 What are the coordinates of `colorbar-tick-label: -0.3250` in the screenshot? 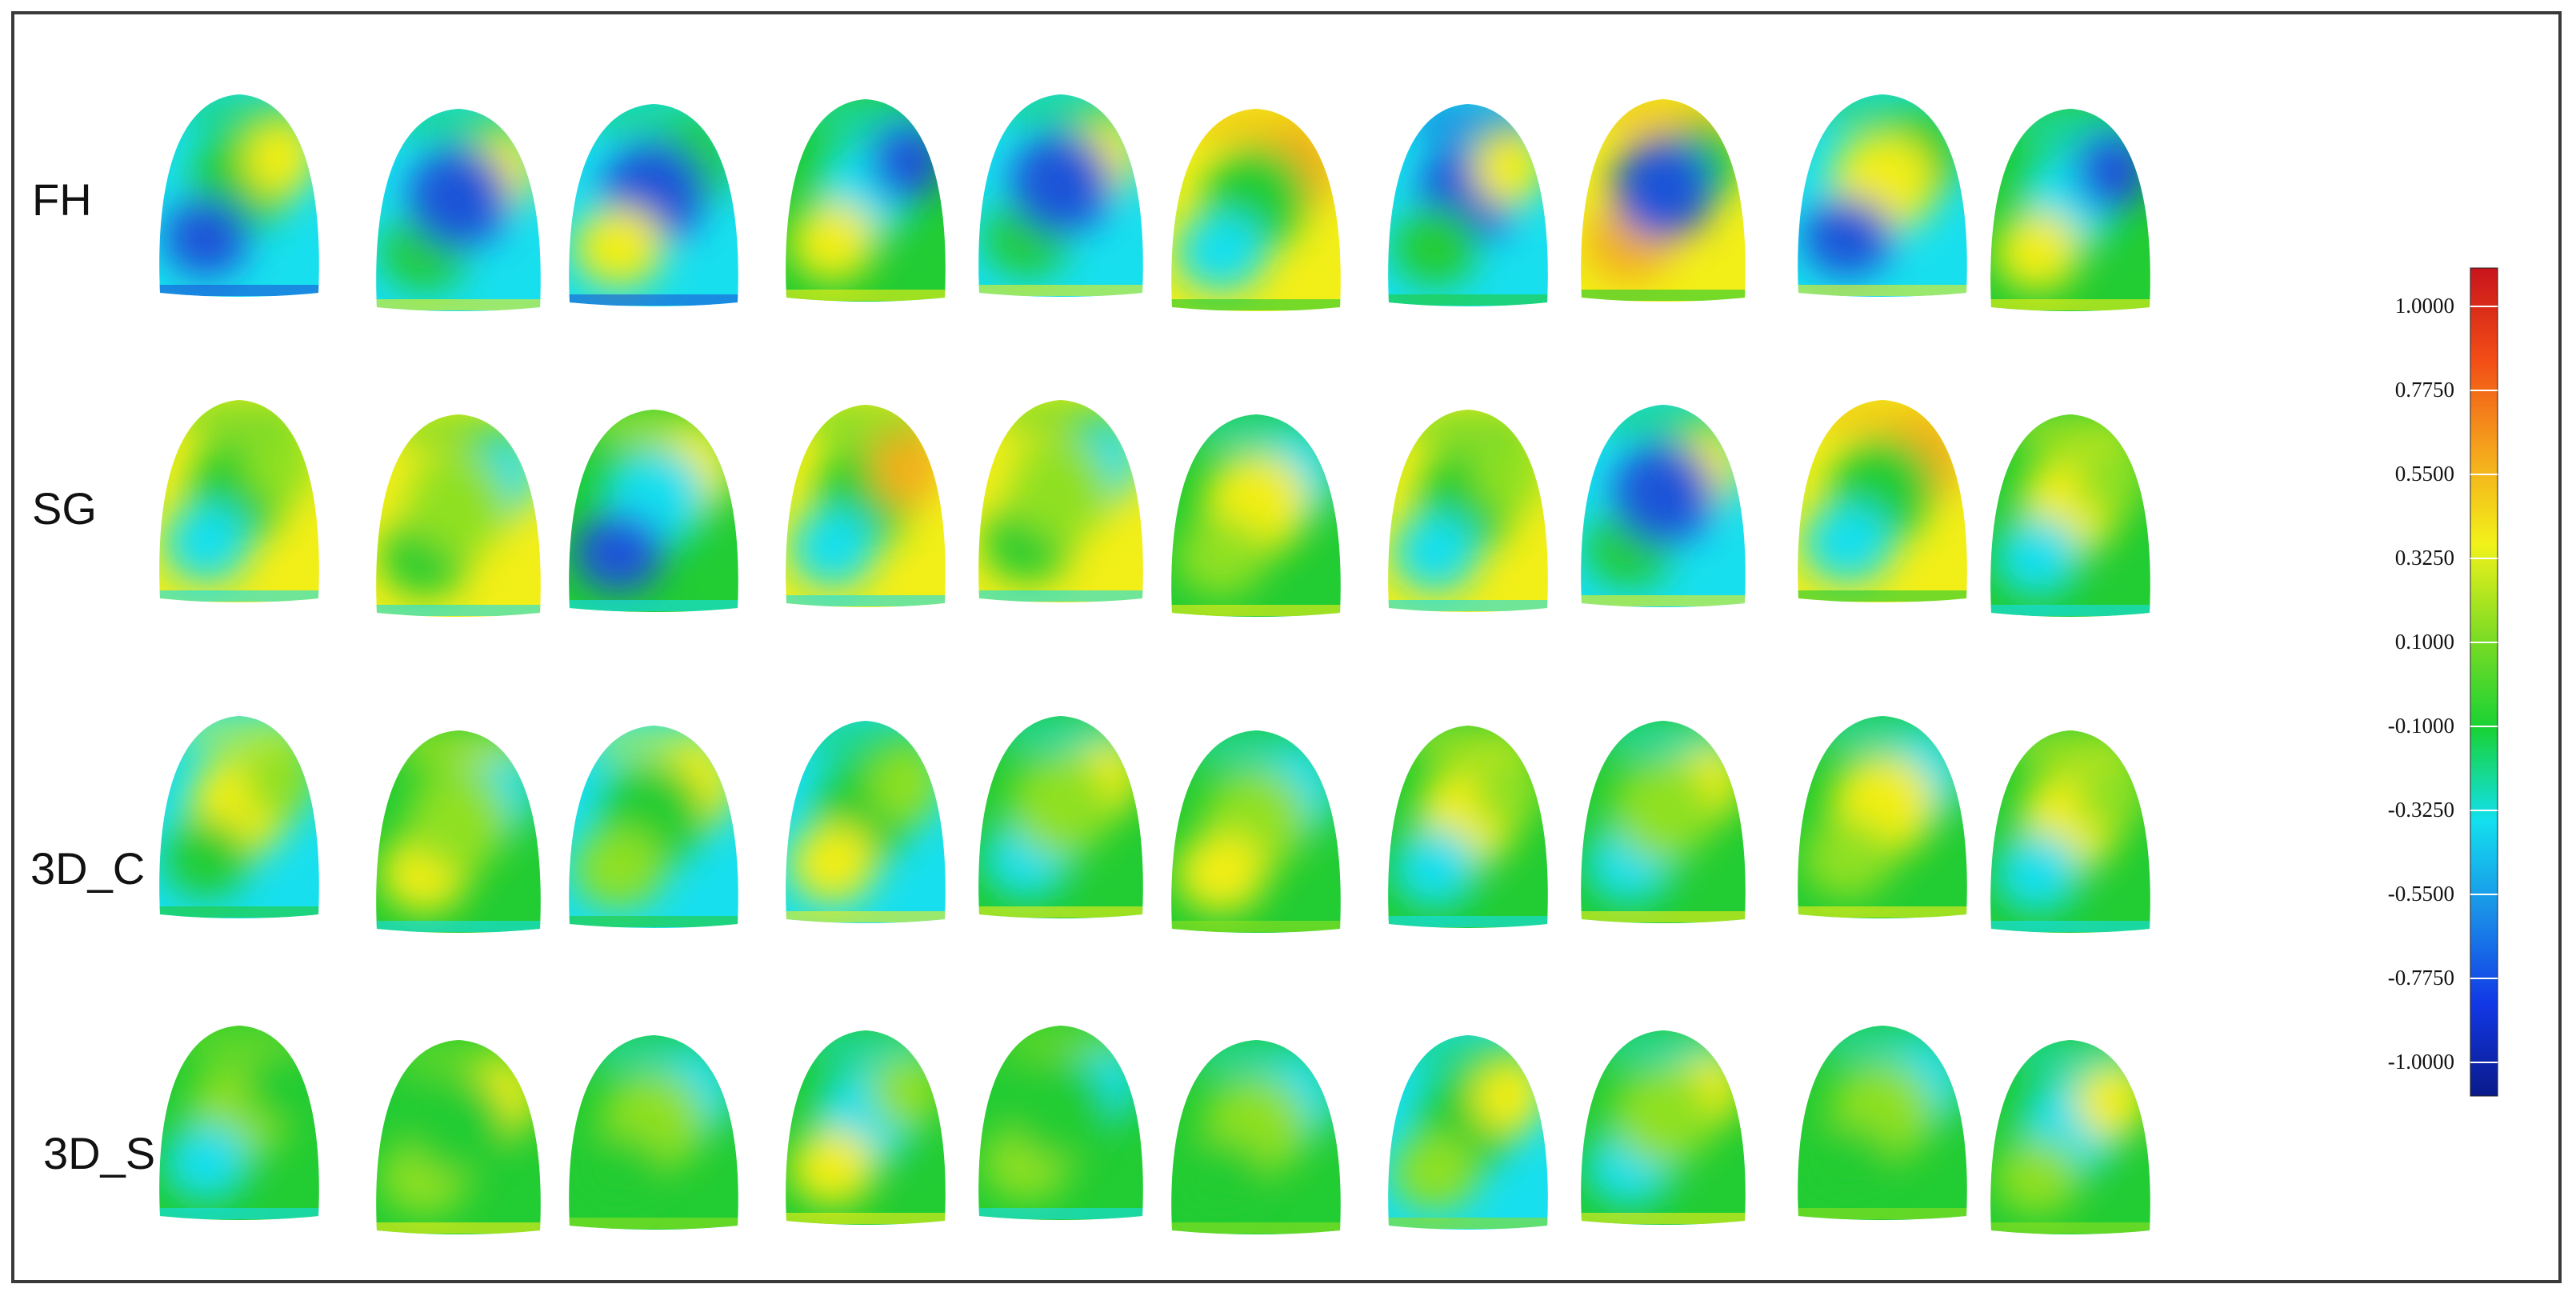 It's located at (2420, 810).